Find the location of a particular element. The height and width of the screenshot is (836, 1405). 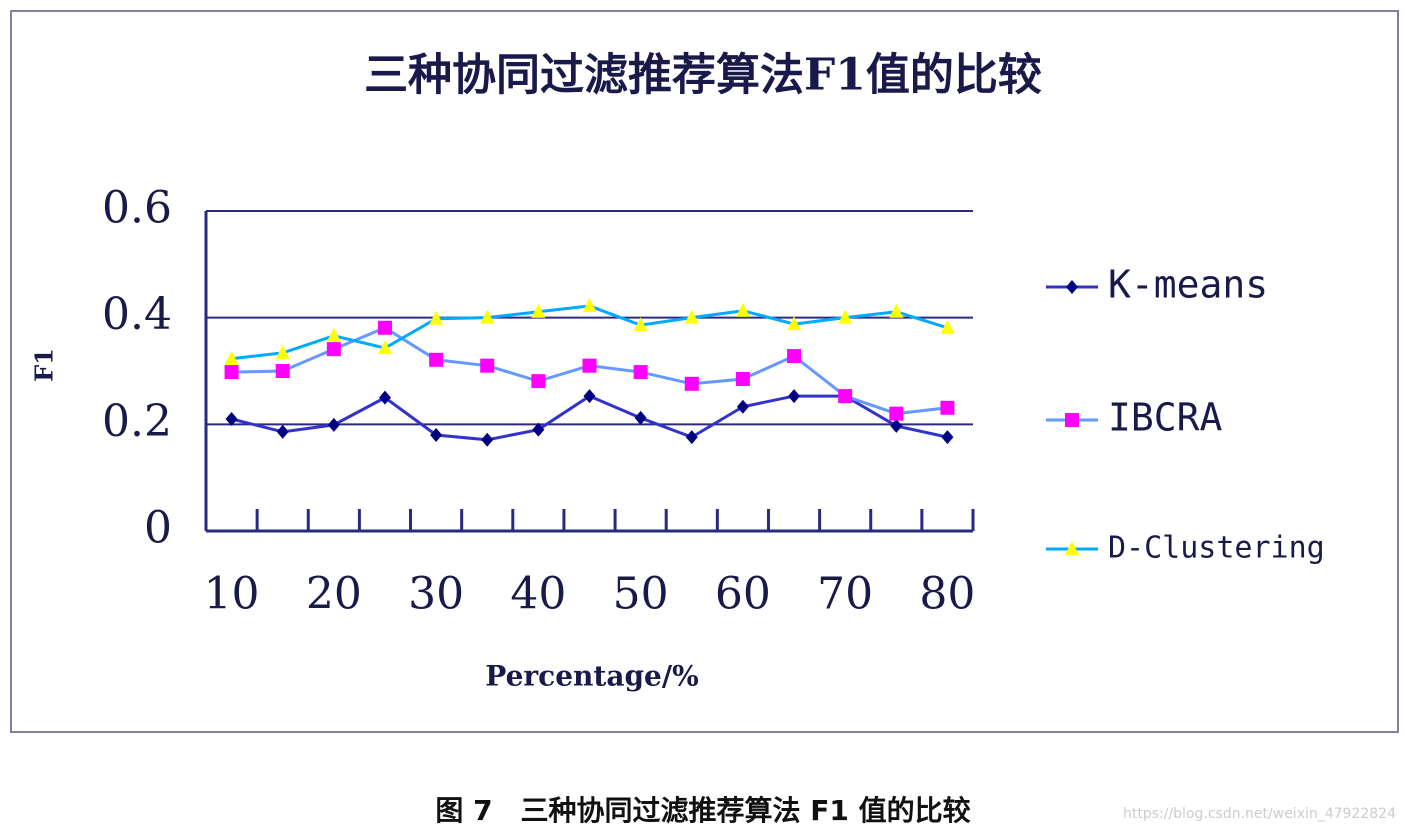

y-tick-label: 0.6 is located at coordinates (137, 208).